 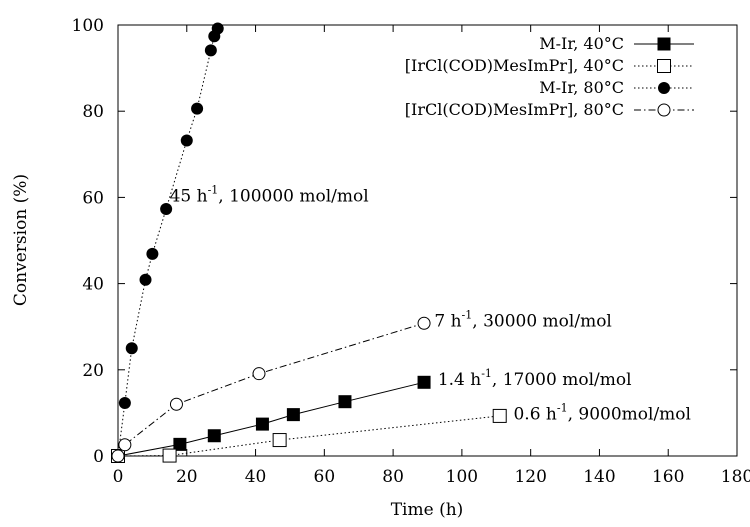 What do you see at coordinates (118, 477) in the screenshot?
I see `x-tick-label: 0` at bounding box center [118, 477].